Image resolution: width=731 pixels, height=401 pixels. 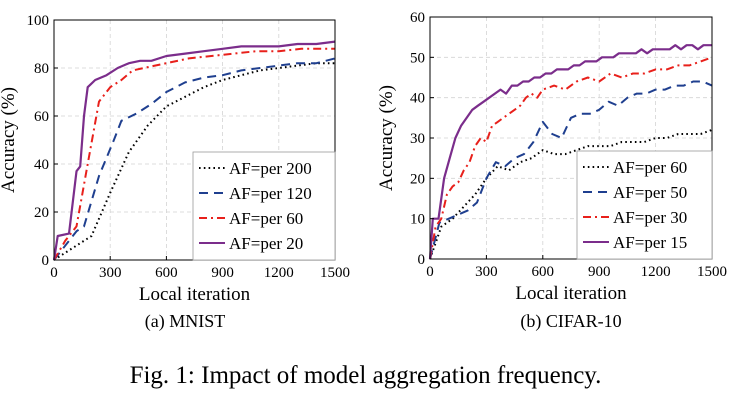 I want to click on chart-subtitle: (a) MNIST, so click(x=185, y=321).